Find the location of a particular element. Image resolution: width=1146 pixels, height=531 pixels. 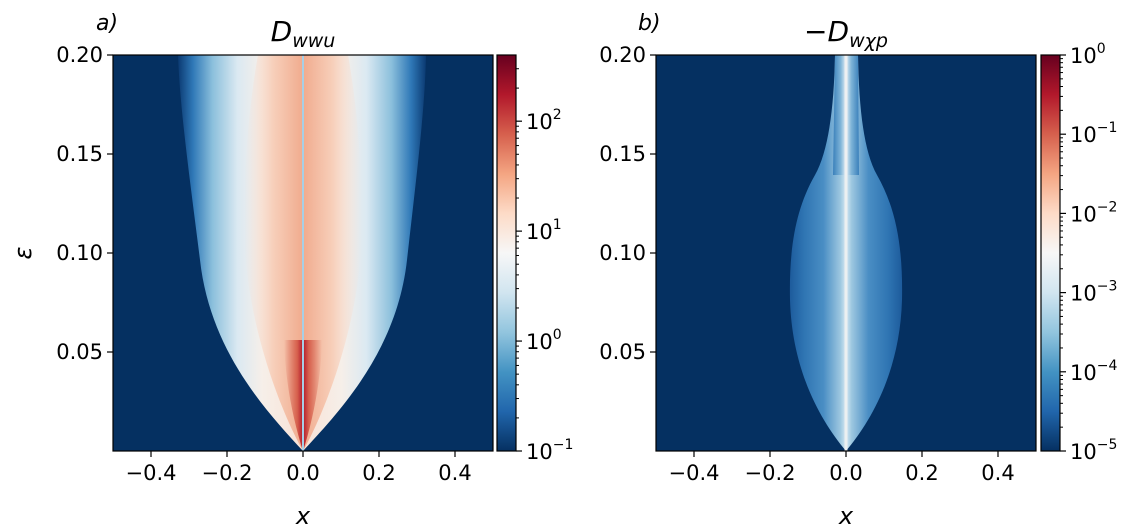

panel-b-x-tick-label: −0.2 is located at coordinates (770, 473).